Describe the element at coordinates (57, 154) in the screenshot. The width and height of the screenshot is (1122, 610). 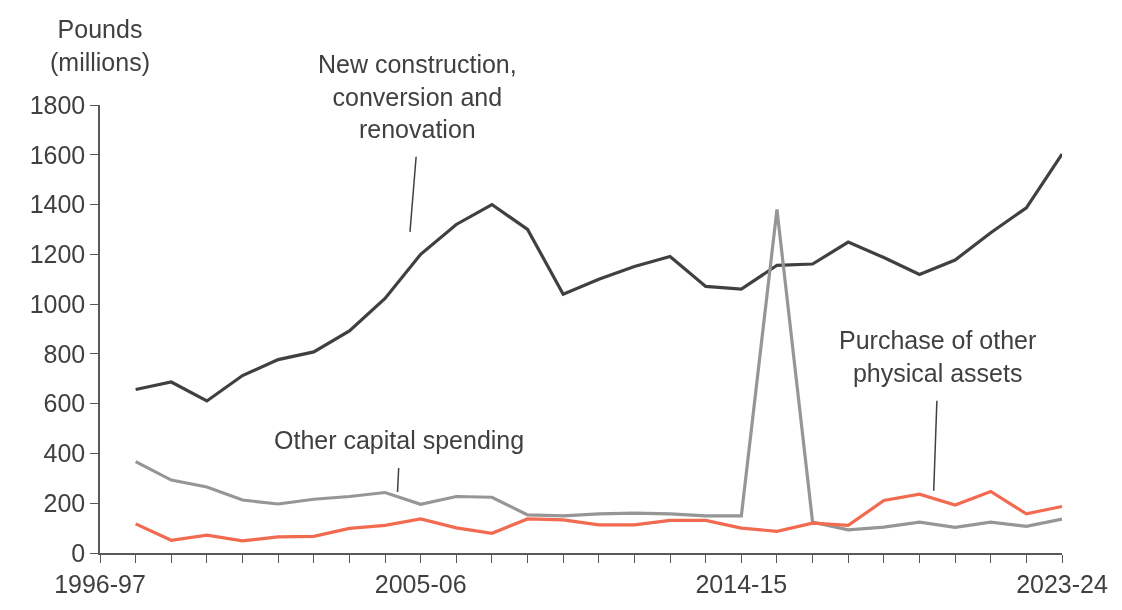
I see `y-tick-label: 1600` at that location.